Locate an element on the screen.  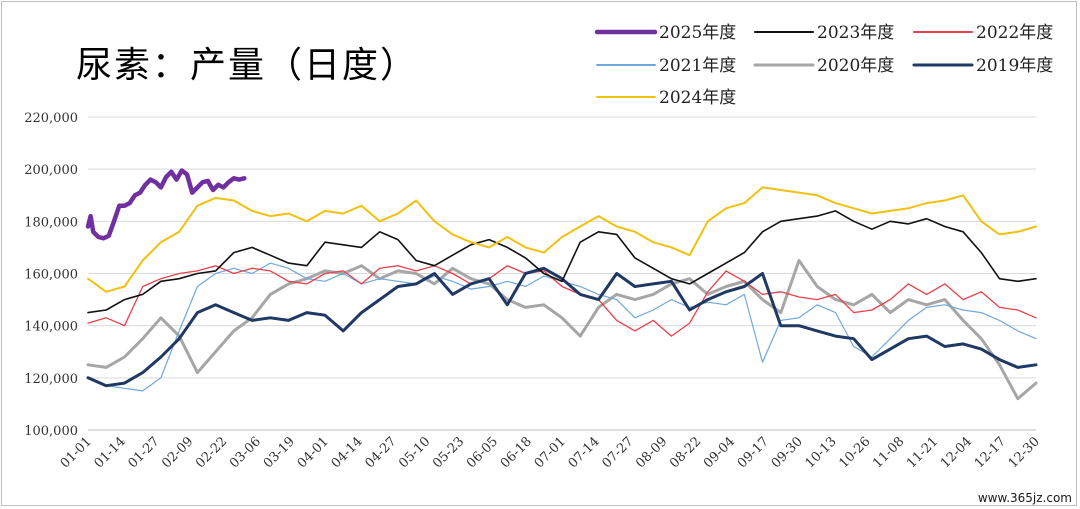
y-tick-label: 180,000 is located at coordinates (51, 222).